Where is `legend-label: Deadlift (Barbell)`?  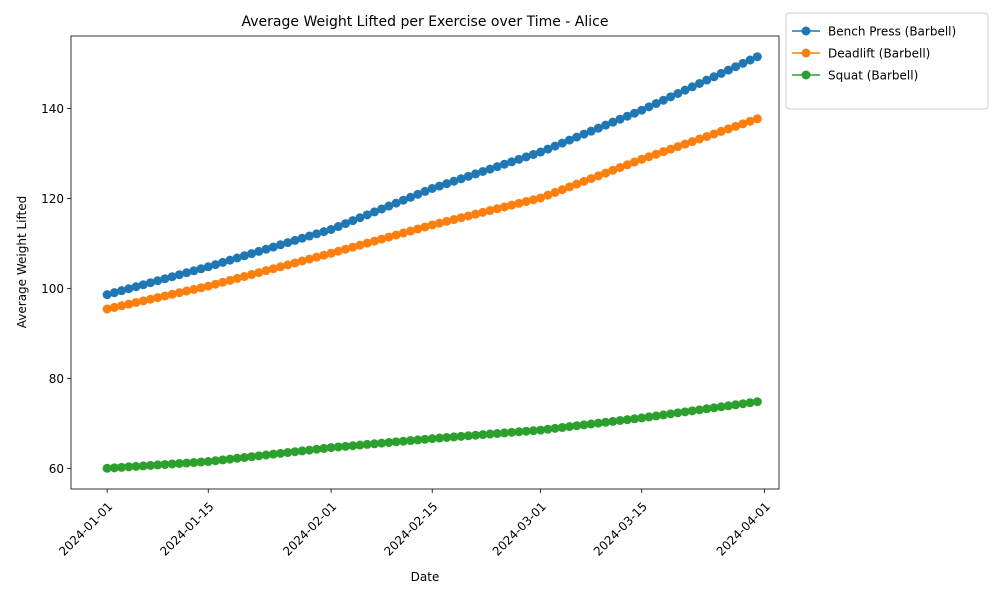 legend-label: Deadlift (Barbell) is located at coordinates (879, 54).